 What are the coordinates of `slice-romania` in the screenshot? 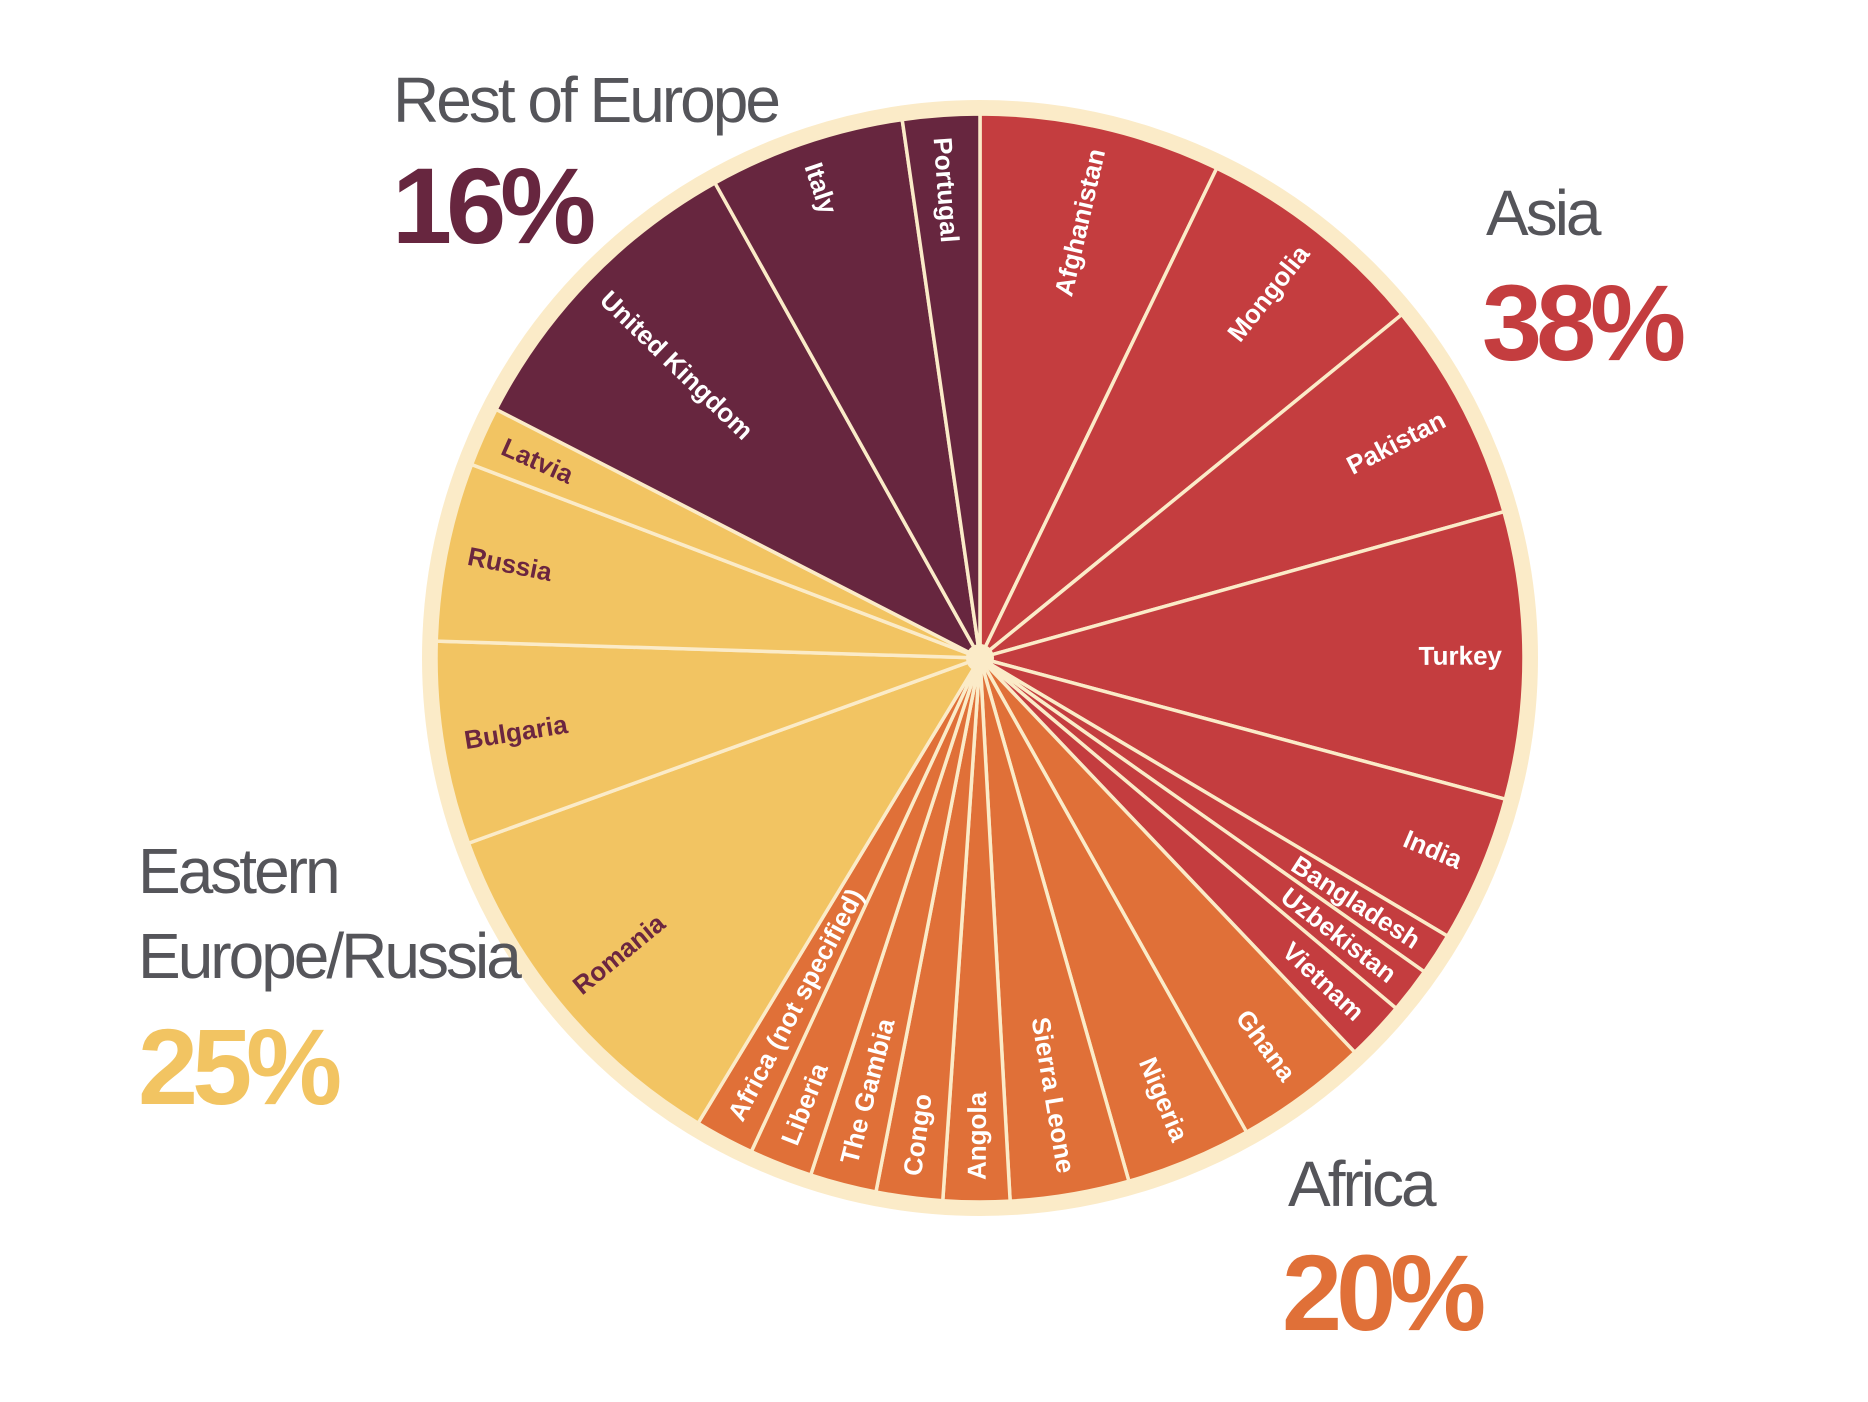 It's located at (724, 890).